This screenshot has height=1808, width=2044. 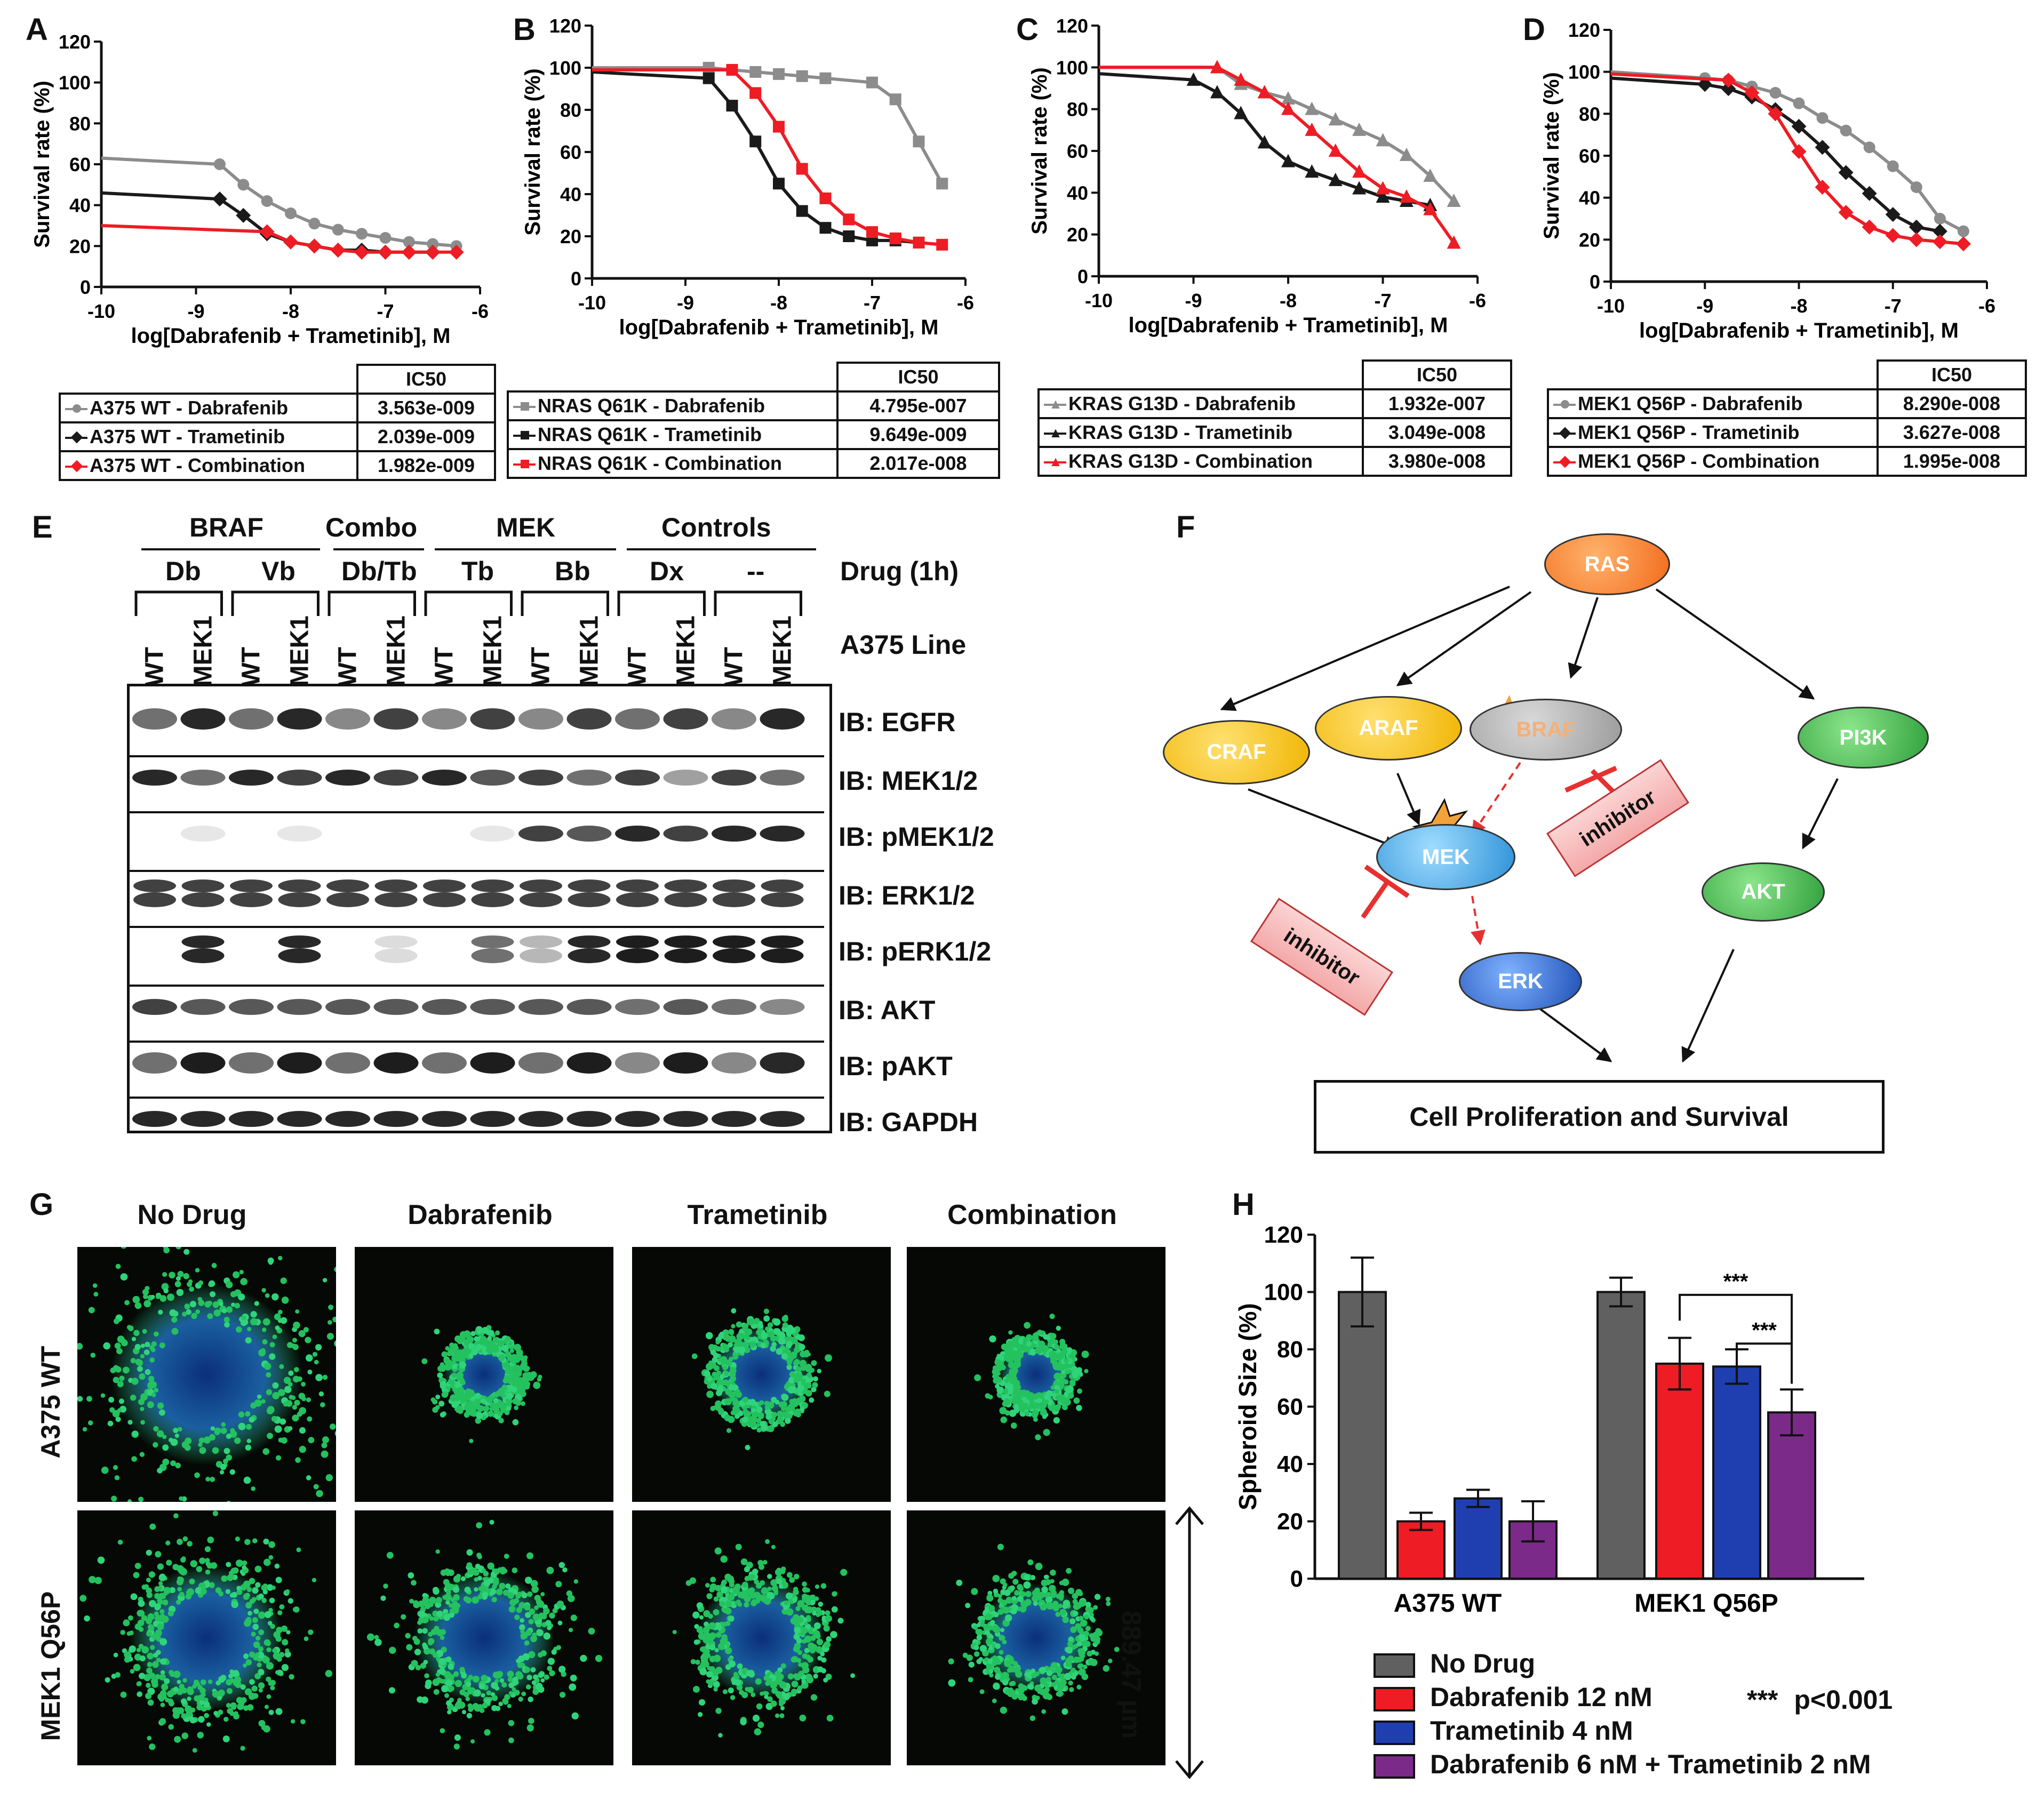 I want to click on ras-node: RAS, so click(x=1607, y=564).